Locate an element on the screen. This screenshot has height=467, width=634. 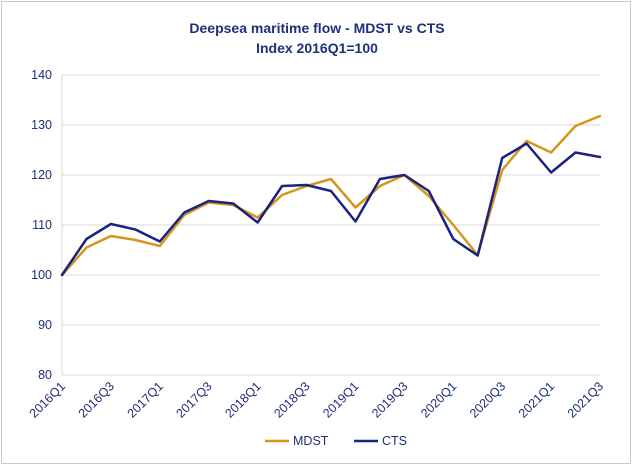
y-tick-label: 140 is located at coordinates (41, 75).